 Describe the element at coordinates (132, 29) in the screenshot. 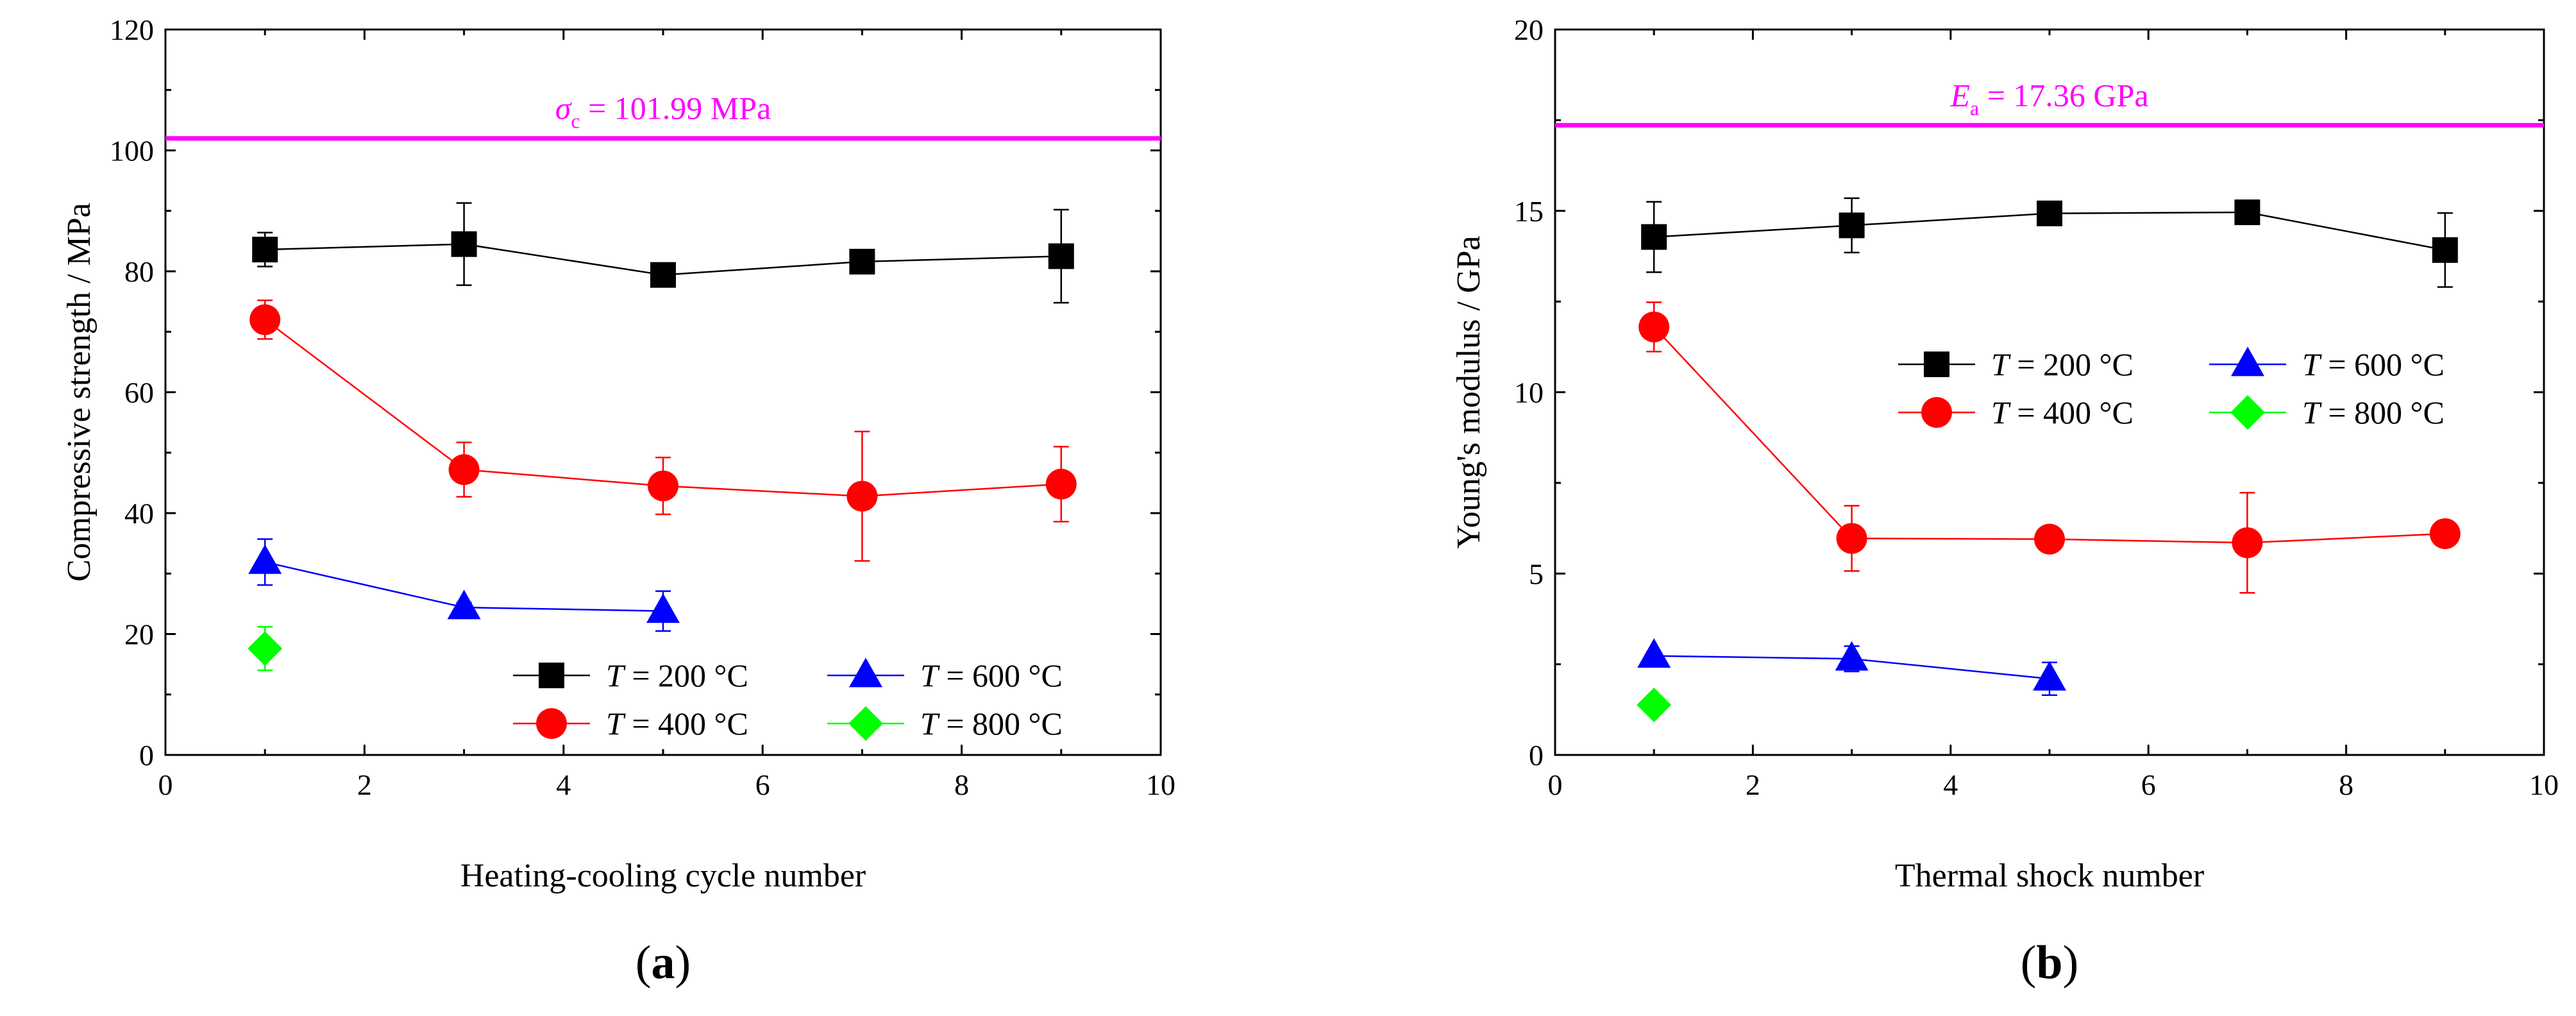

I see `y-tick-label: 120` at that location.